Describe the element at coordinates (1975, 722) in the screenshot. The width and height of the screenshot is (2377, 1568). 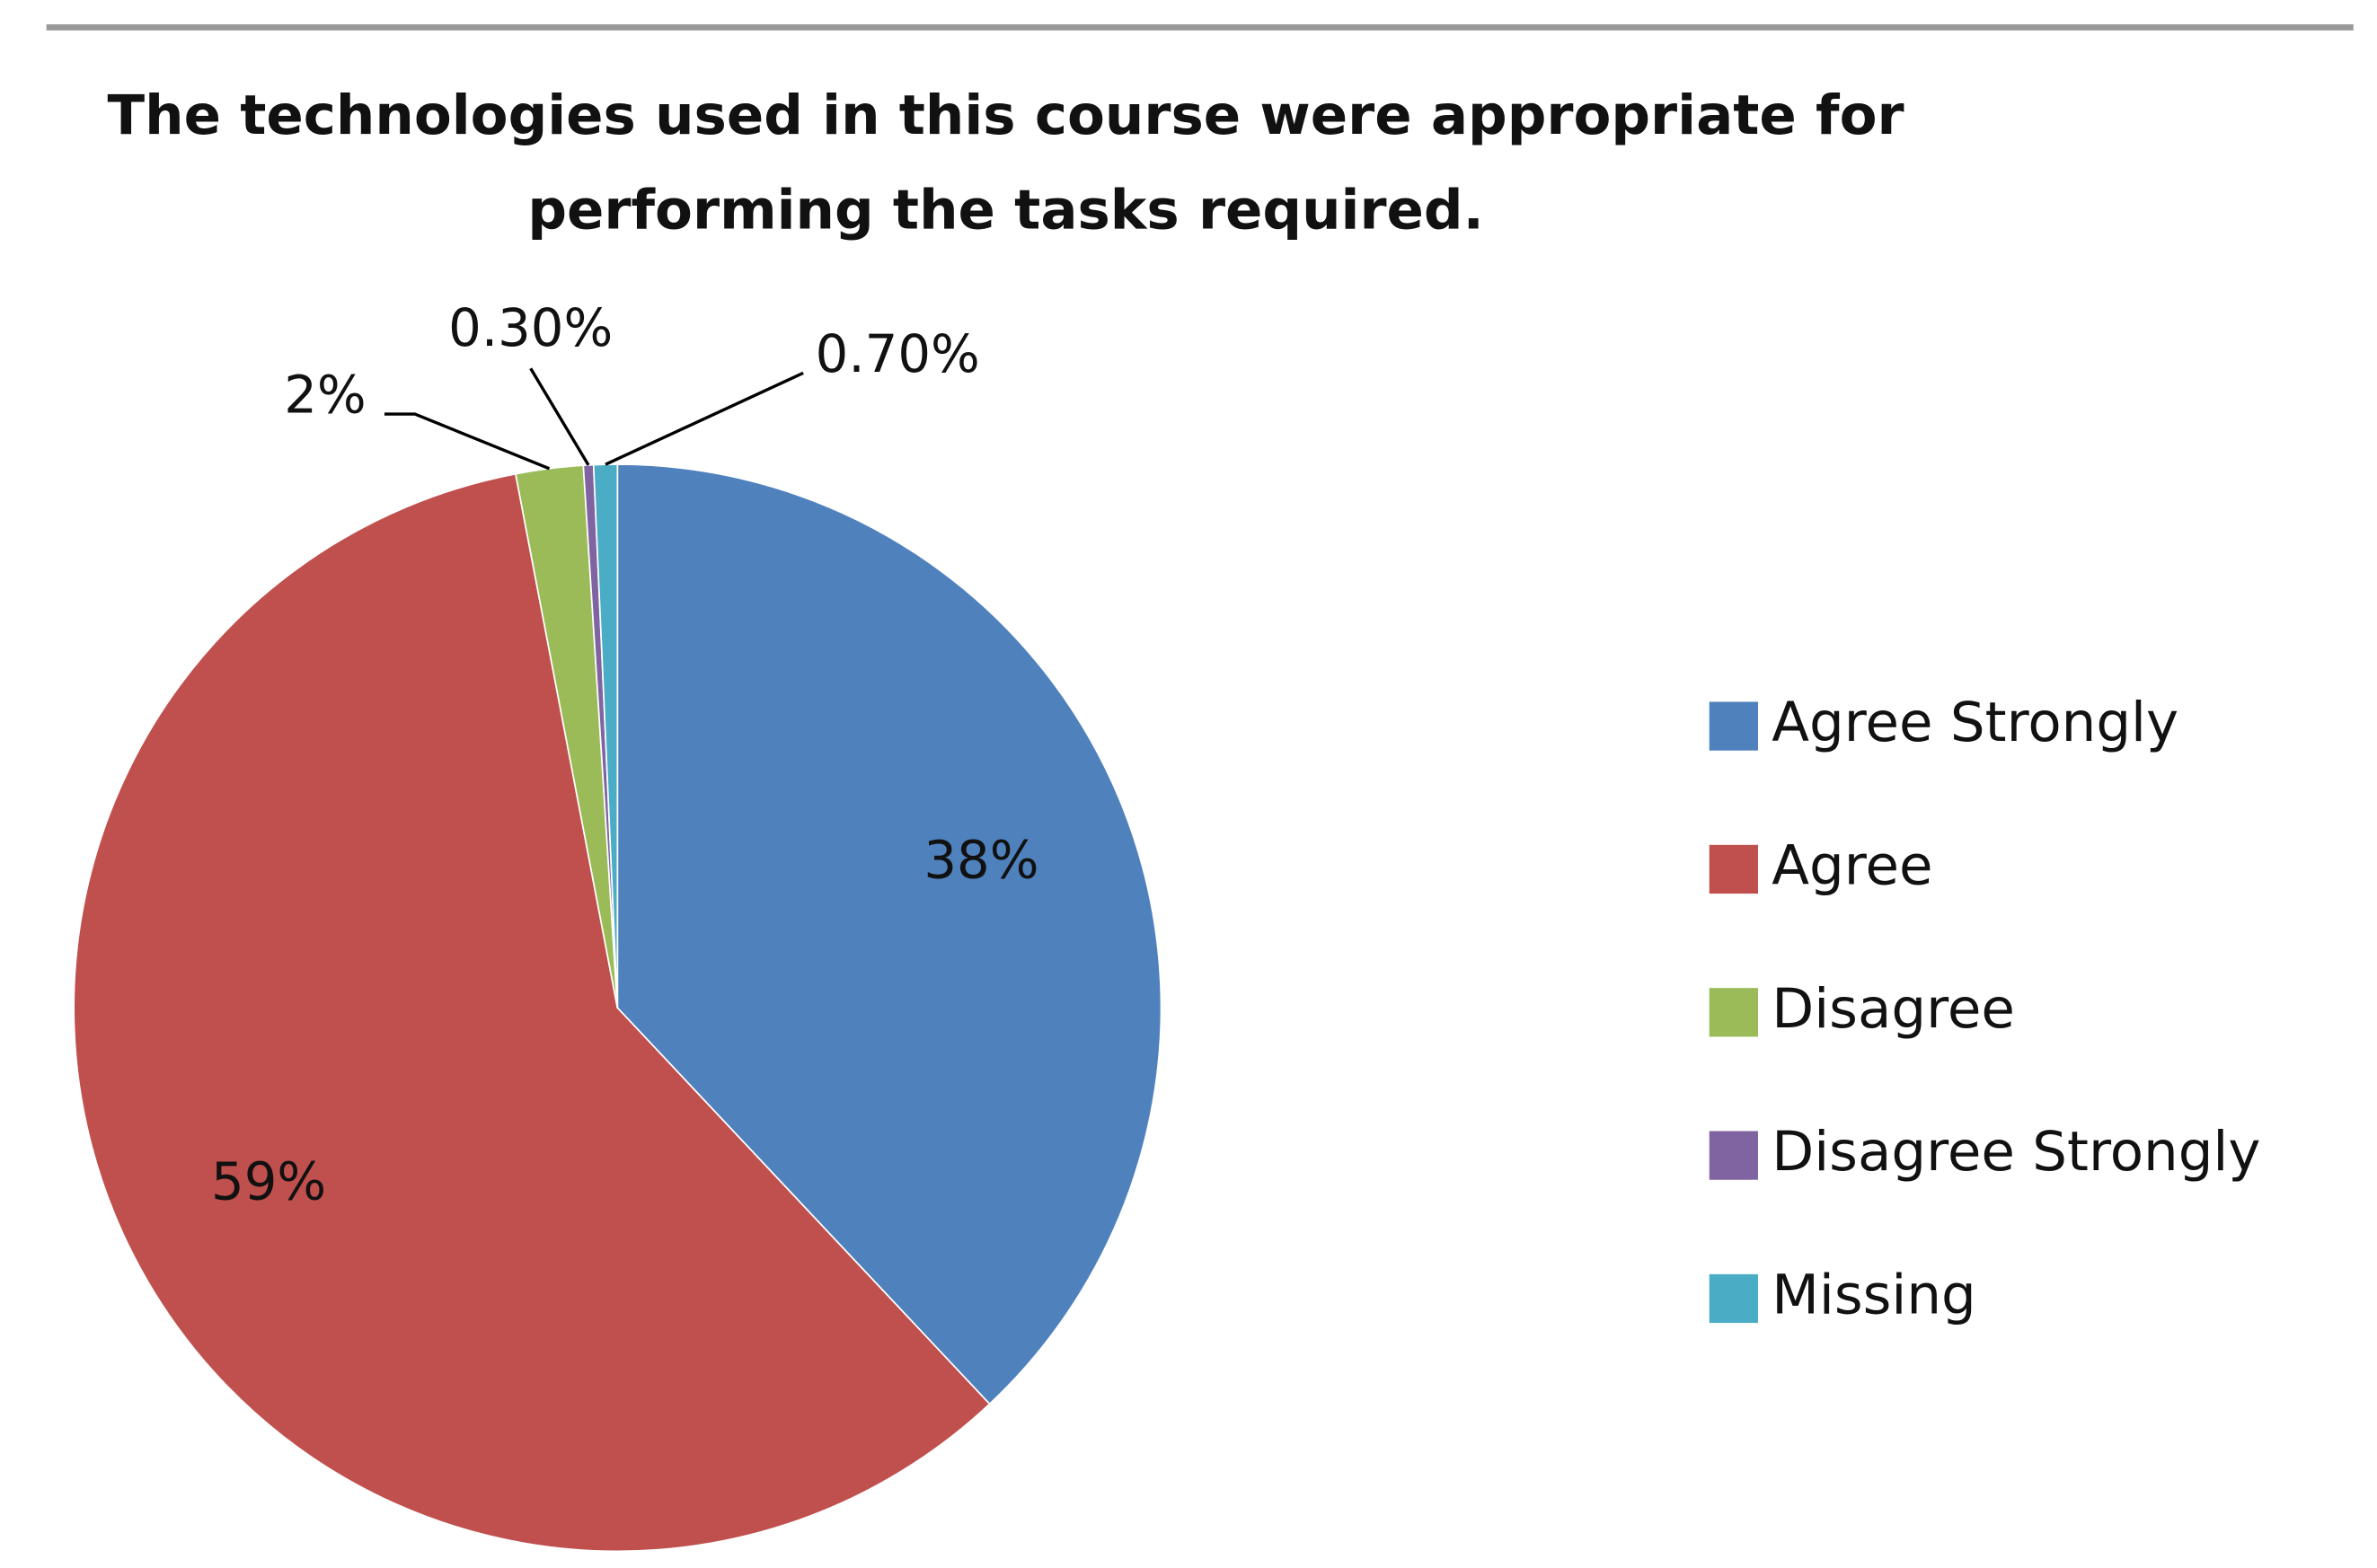
I see `legend-label: Agree Strongly` at that location.